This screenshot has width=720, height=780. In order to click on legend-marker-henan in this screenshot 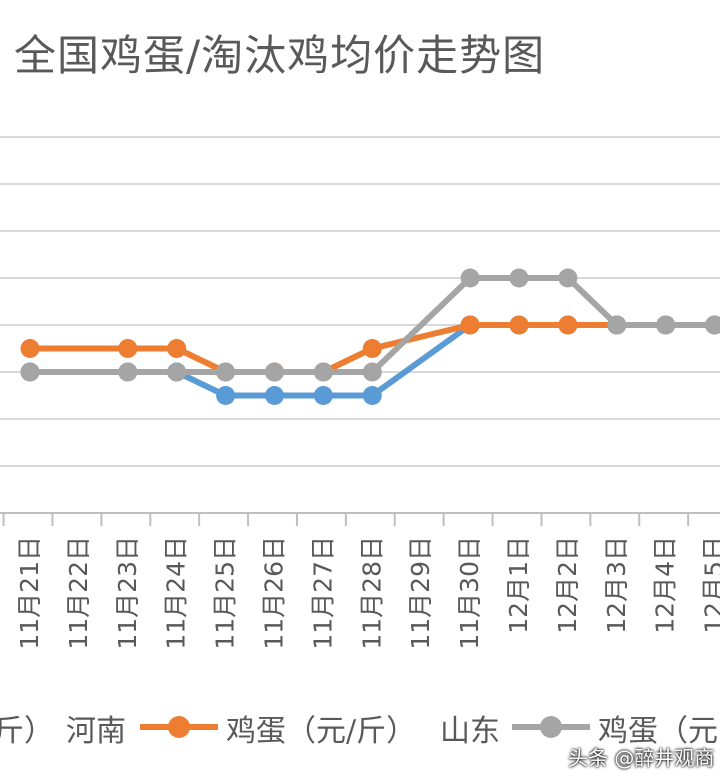, I will do `click(179, 727)`.